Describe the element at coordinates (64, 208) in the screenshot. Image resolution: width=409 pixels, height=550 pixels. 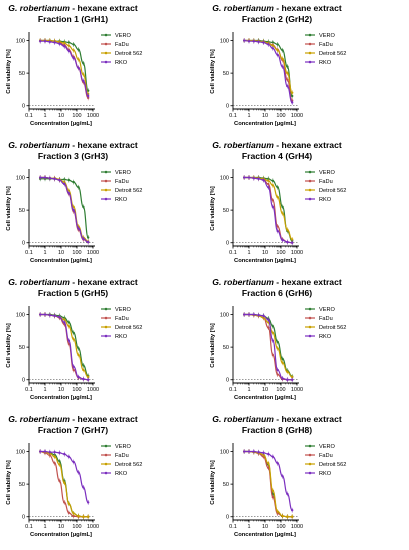
I see `series-line-vero` at that location.